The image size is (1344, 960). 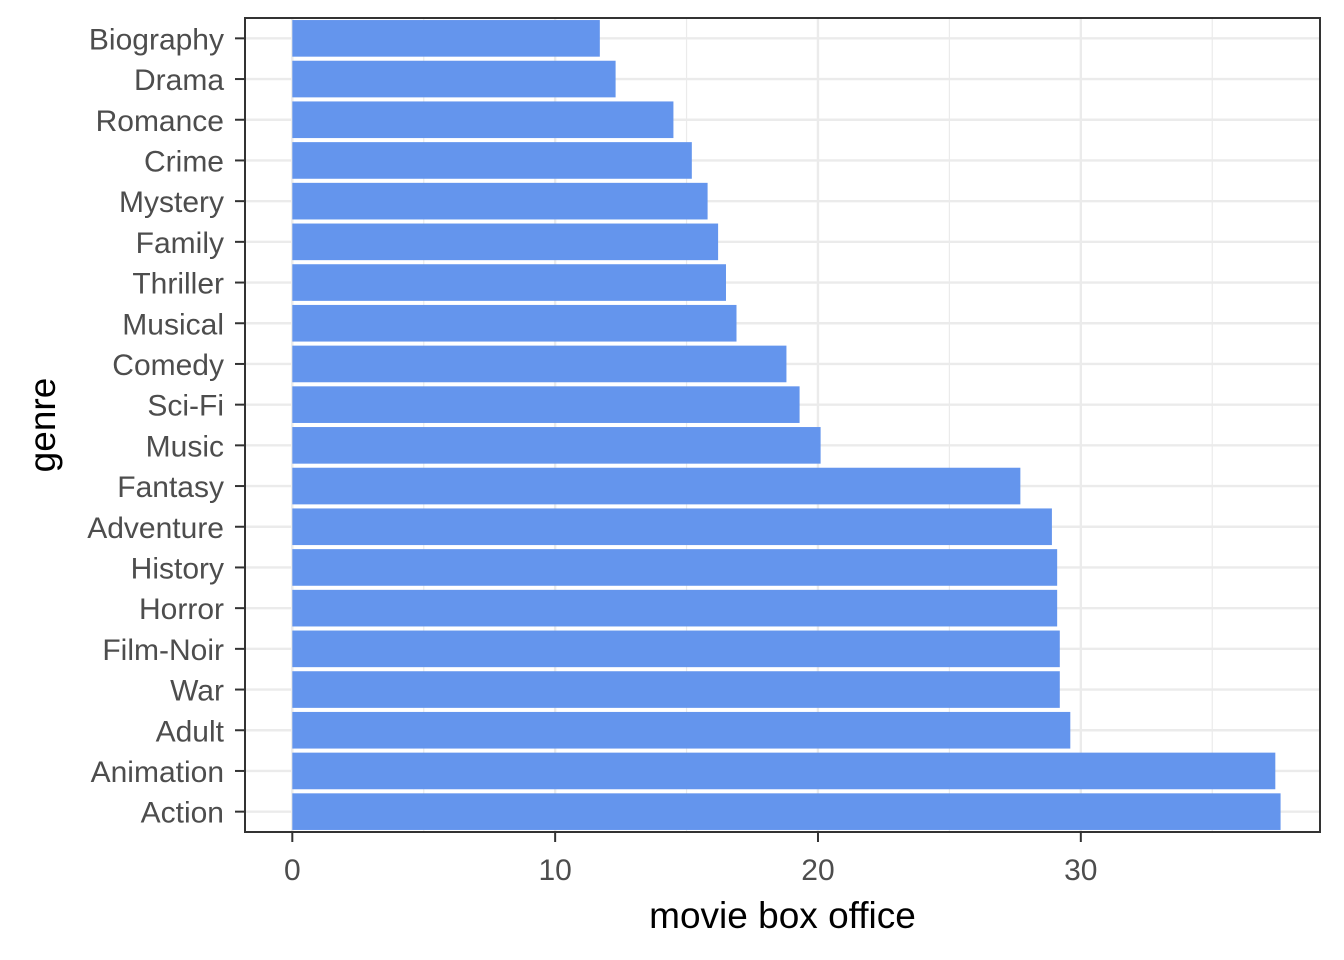 What do you see at coordinates (163, 650) in the screenshot?
I see `y-tick-label: Film-Noir` at bounding box center [163, 650].